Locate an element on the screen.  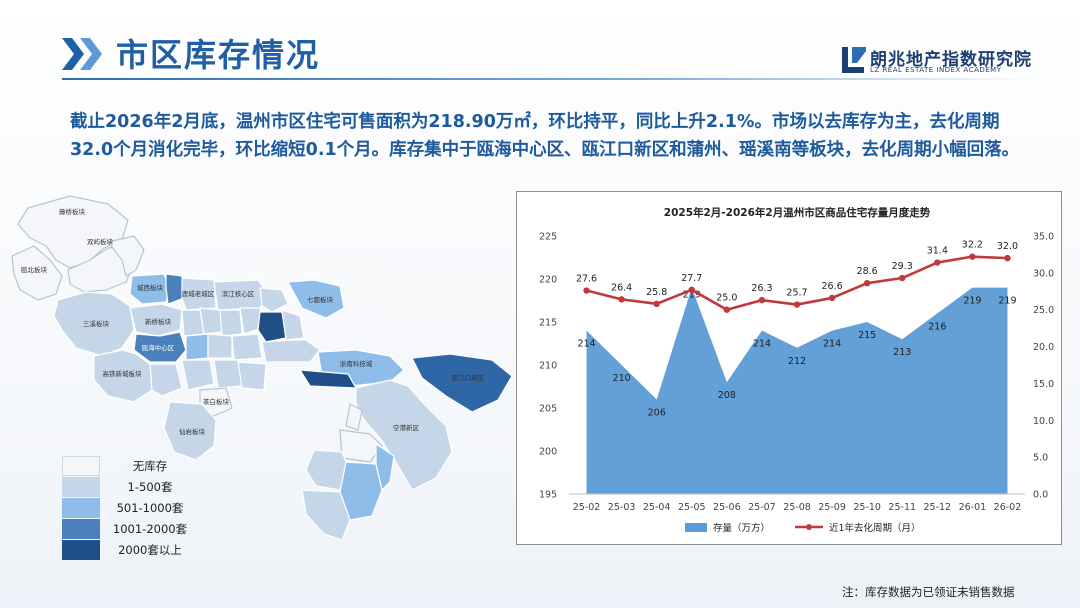
map-region-south-a is located at coordinates (354, 417).